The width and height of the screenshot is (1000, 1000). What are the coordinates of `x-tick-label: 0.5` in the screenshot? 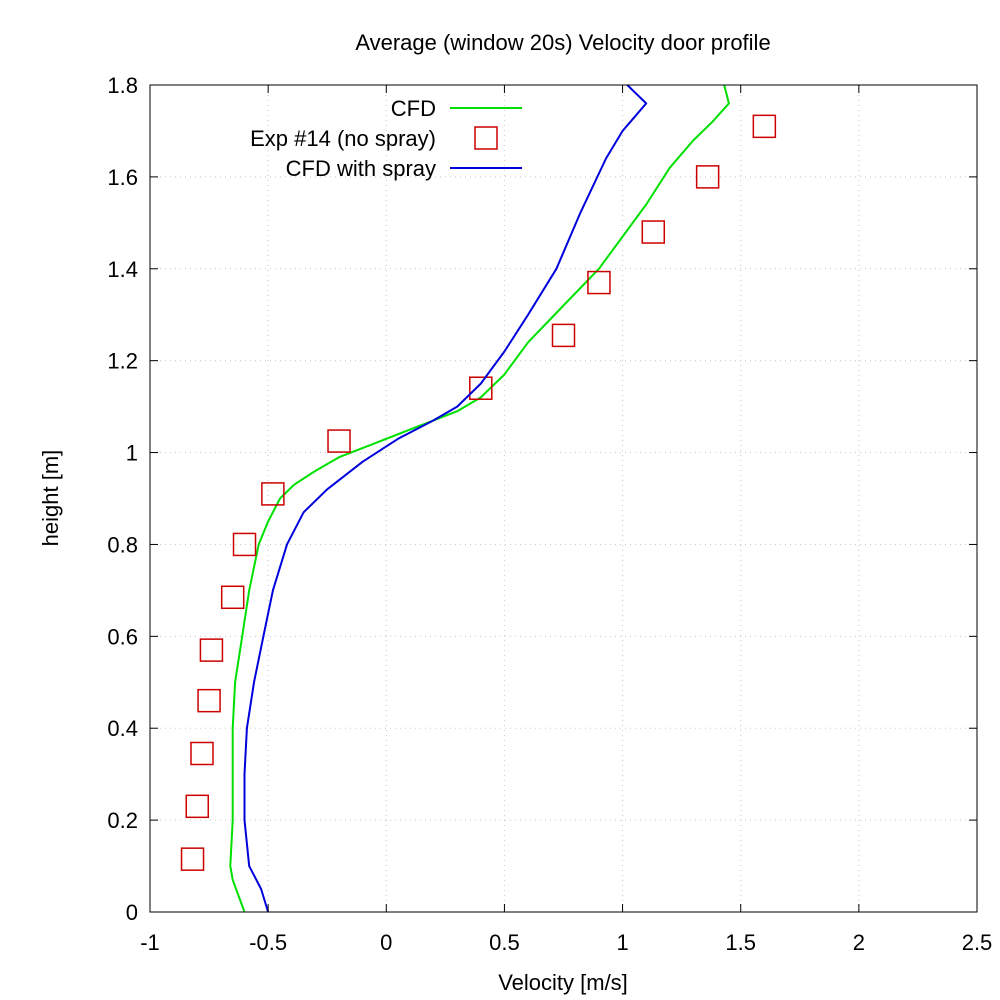 It's located at (504, 942).